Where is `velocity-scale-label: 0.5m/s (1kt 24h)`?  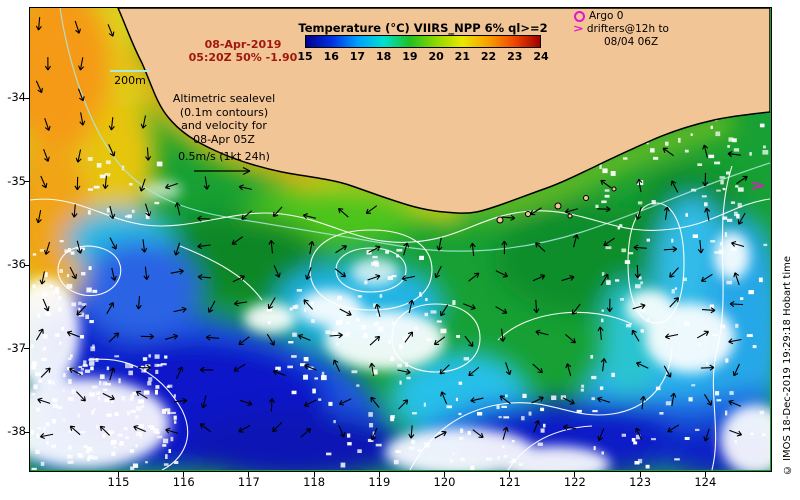
velocity-scale-label: 0.5m/s (1kt 24h) is located at coordinates (224, 156).